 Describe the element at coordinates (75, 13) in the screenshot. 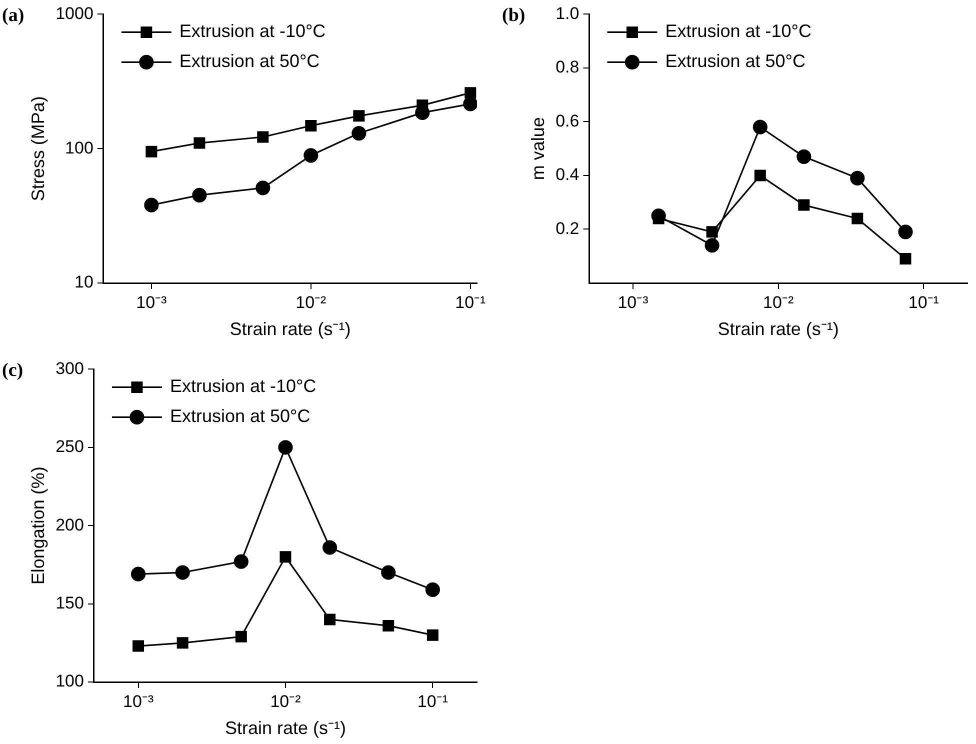

I see `y-tick-label: 1000` at that location.